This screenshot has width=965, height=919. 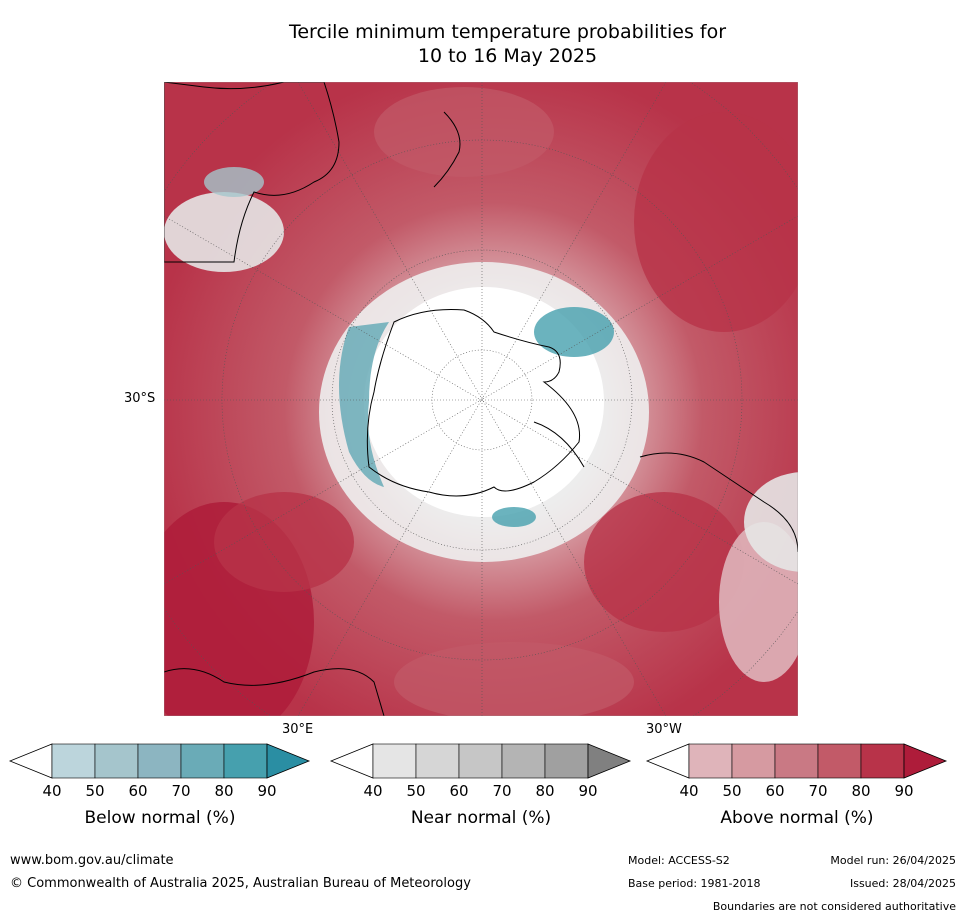 I want to click on lon-label-west: 30°W, so click(x=664, y=729).